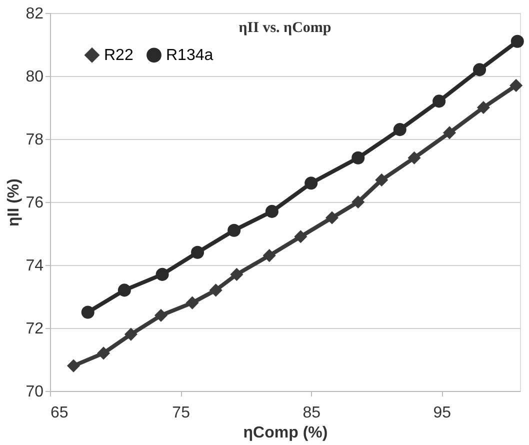  I want to click on chart-title: ηII vs. ηComp, so click(285, 28).